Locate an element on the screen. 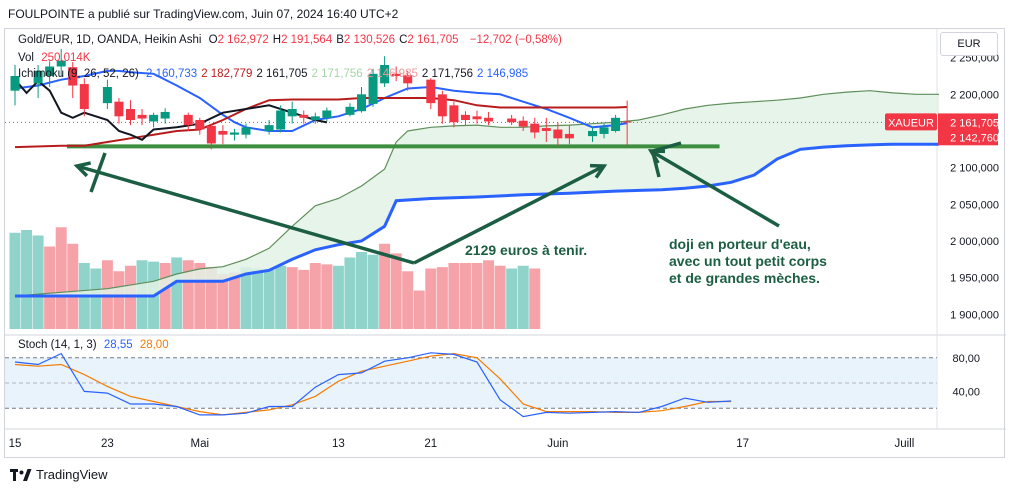  tenkan-sen-line is located at coordinates (321, 100).